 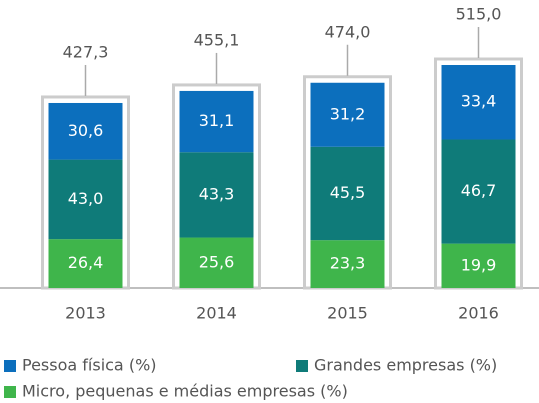 What do you see at coordinates (217, 39) in the screenshot?
I see `total-label: 455,1` at bounding box center [217, 39].